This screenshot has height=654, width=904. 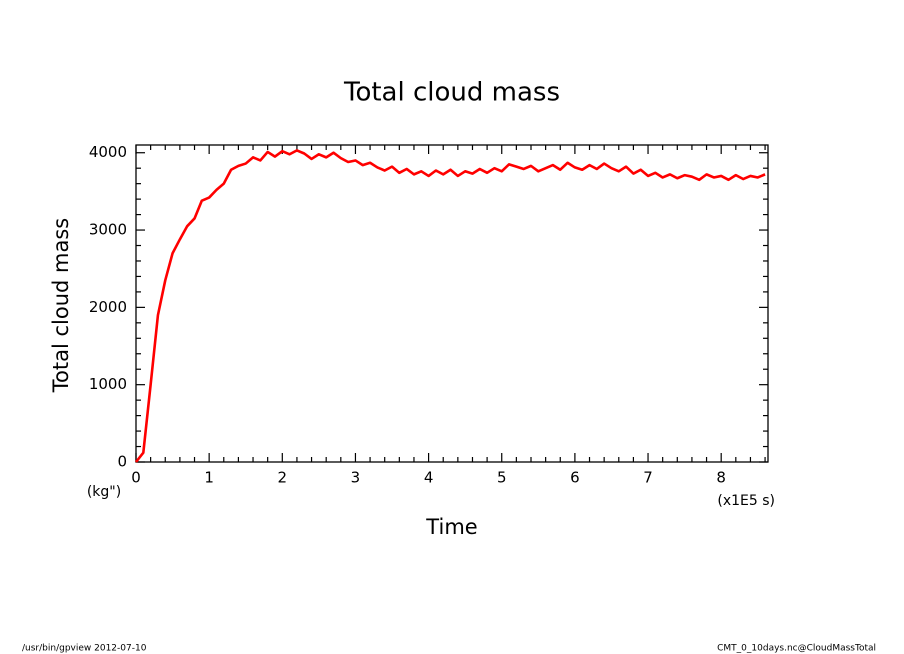 What do you see at coordinates (108, 384) in the screenshot?
I see `y-tick-label: 1000` at bounding box center [108, 384].